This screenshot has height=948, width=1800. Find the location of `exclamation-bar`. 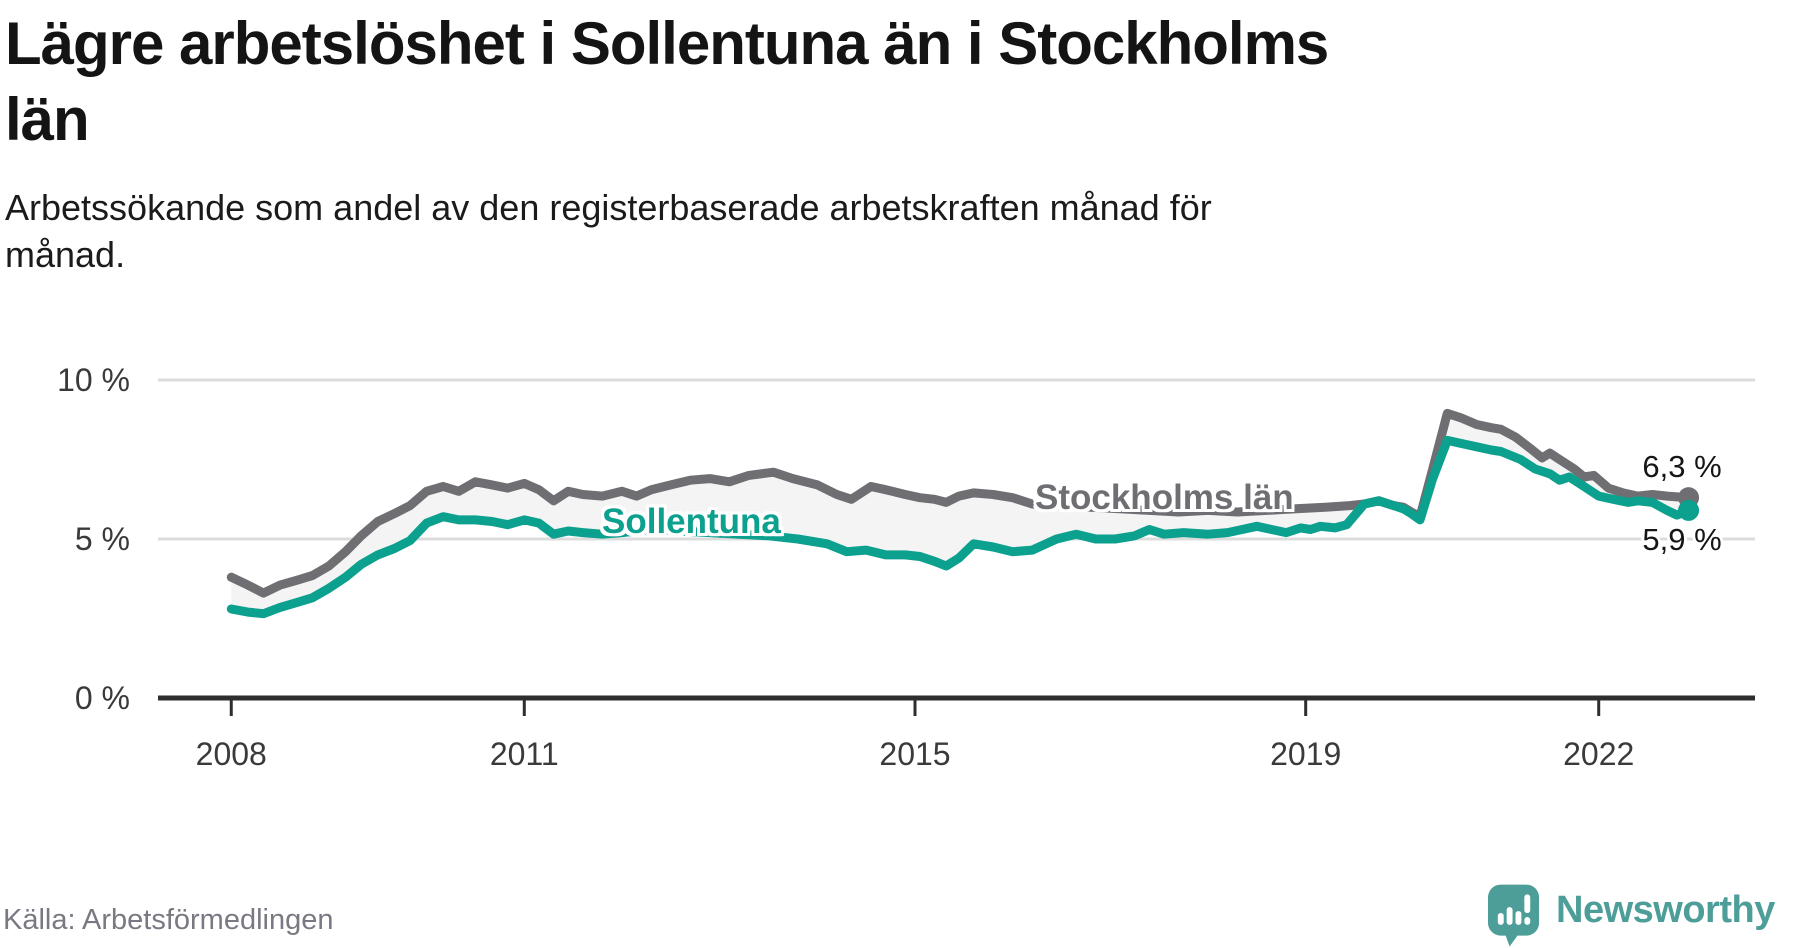

exclamation-bar is located at coordinates (1527, 904).